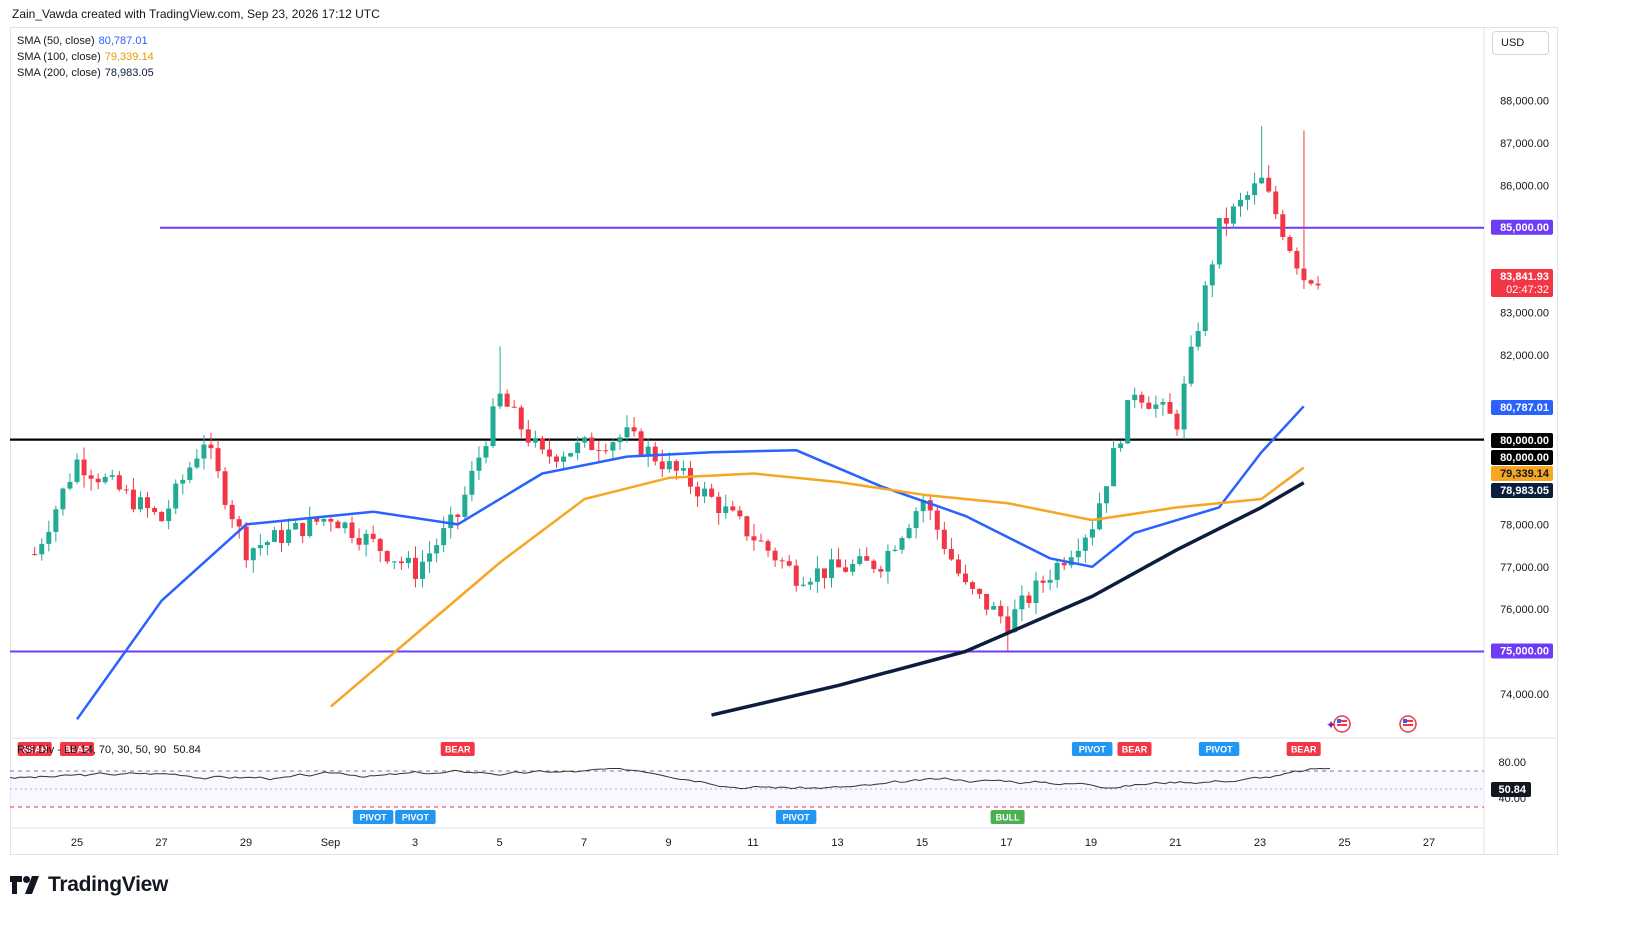 The width and height of the screenshot is (1634, 951). I want to click on rsi-legend: RSI Div - LB 14, 70, 30, 50, 90 50.84, so click(109, 750).